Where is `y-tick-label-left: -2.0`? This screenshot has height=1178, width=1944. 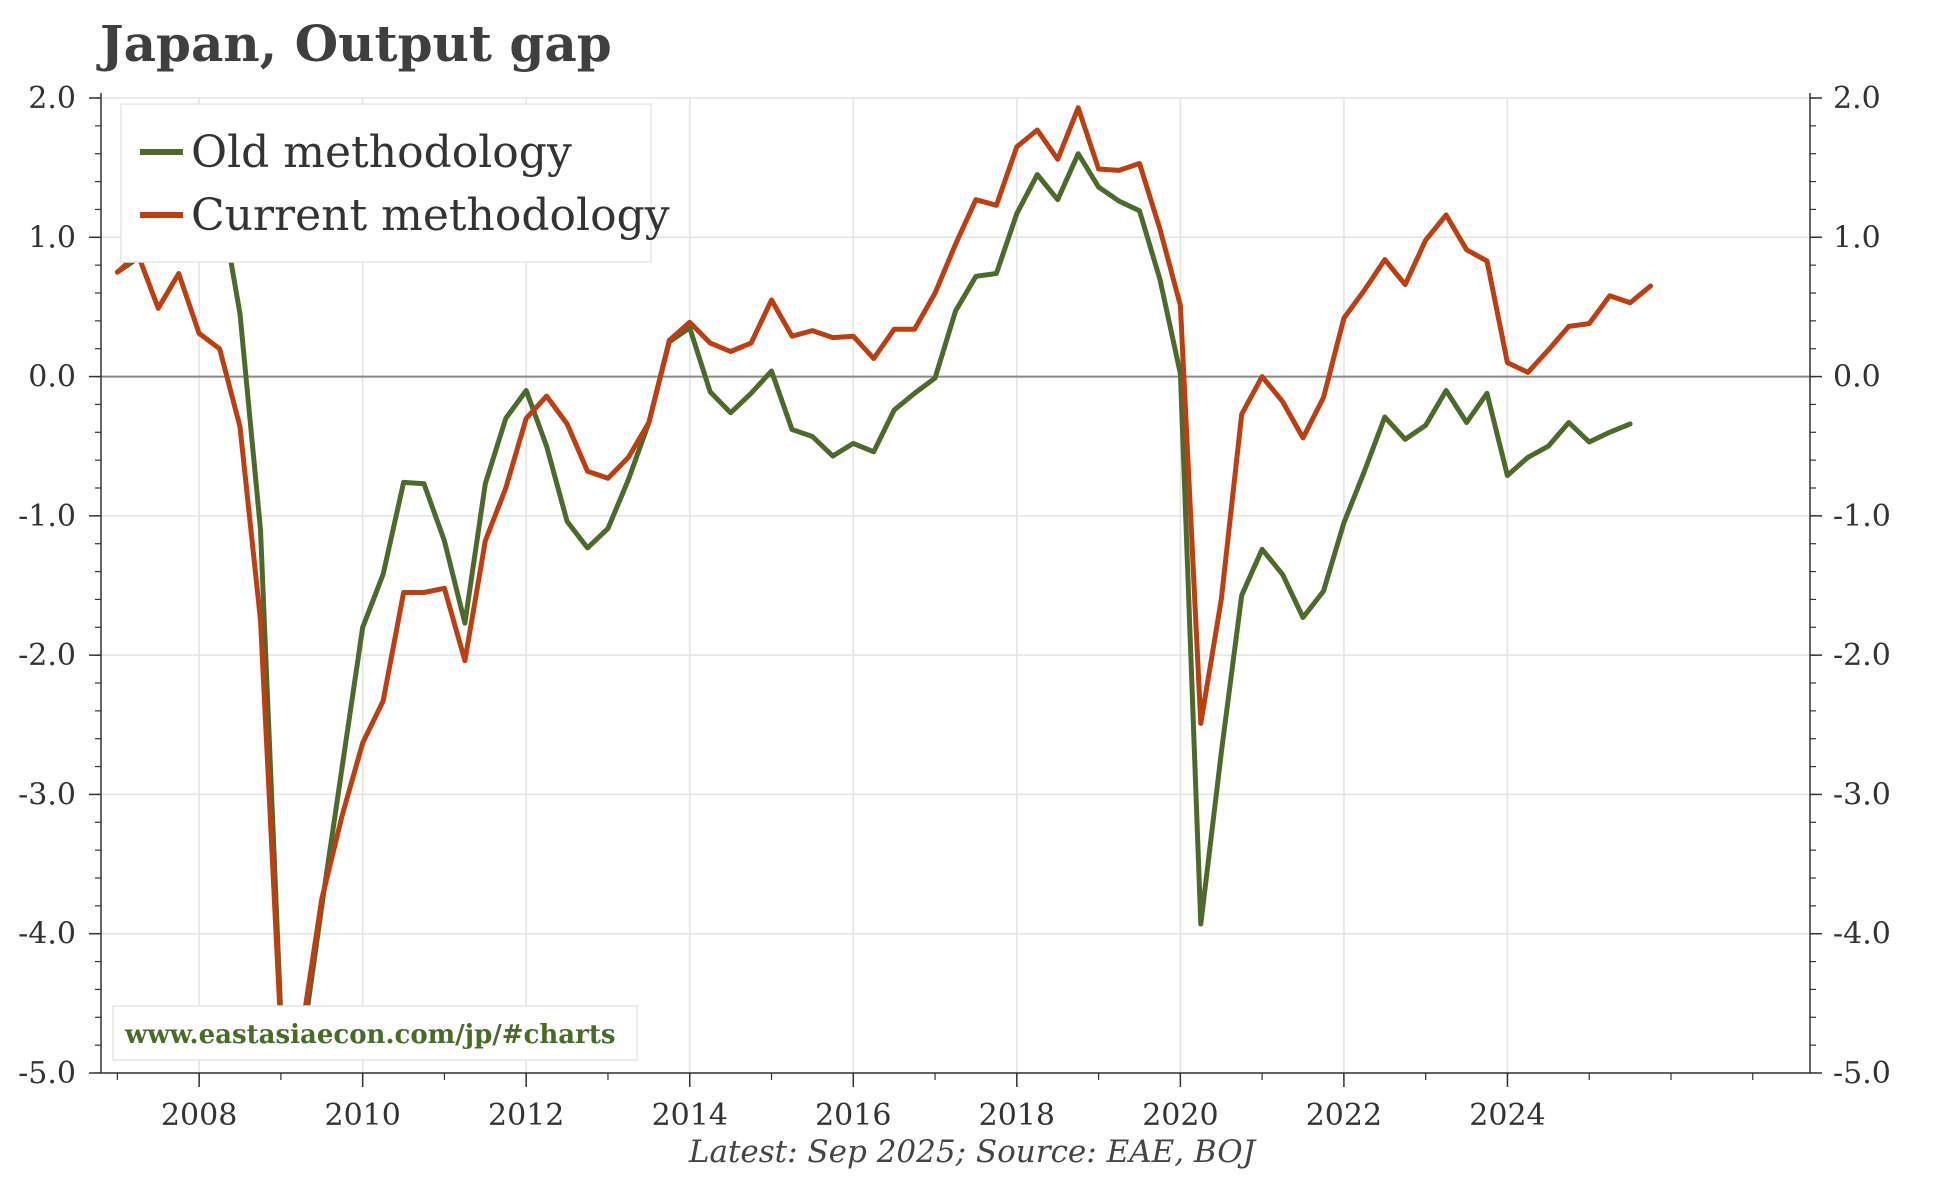
y-tick-label-left: -2.0 is located at coordinates (47, 655).